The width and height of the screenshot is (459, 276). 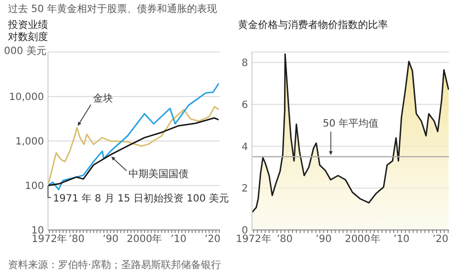 I want to click on chart-subtitle: 投资业绩, so click(x=28, y=25).